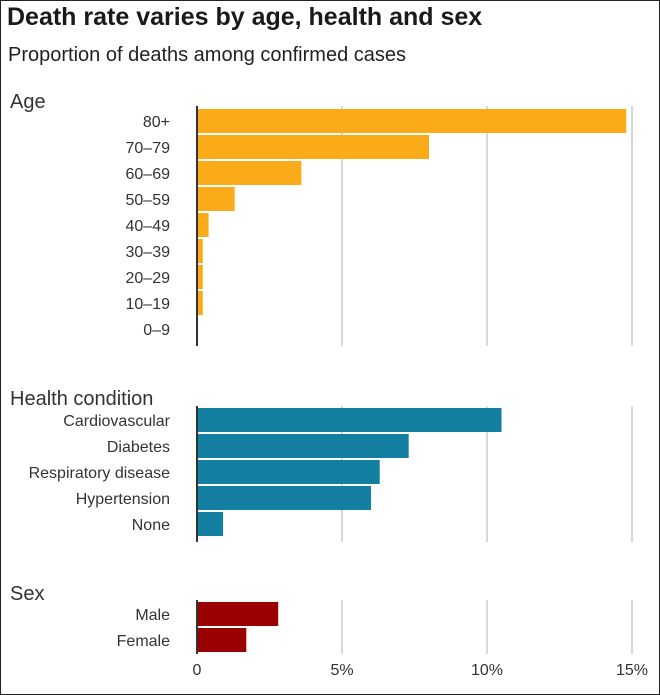  Describe the element at coordinates (245, 17) in the screenshot. I see `chart-title: Death rate varies by age, health and sex` at that location.